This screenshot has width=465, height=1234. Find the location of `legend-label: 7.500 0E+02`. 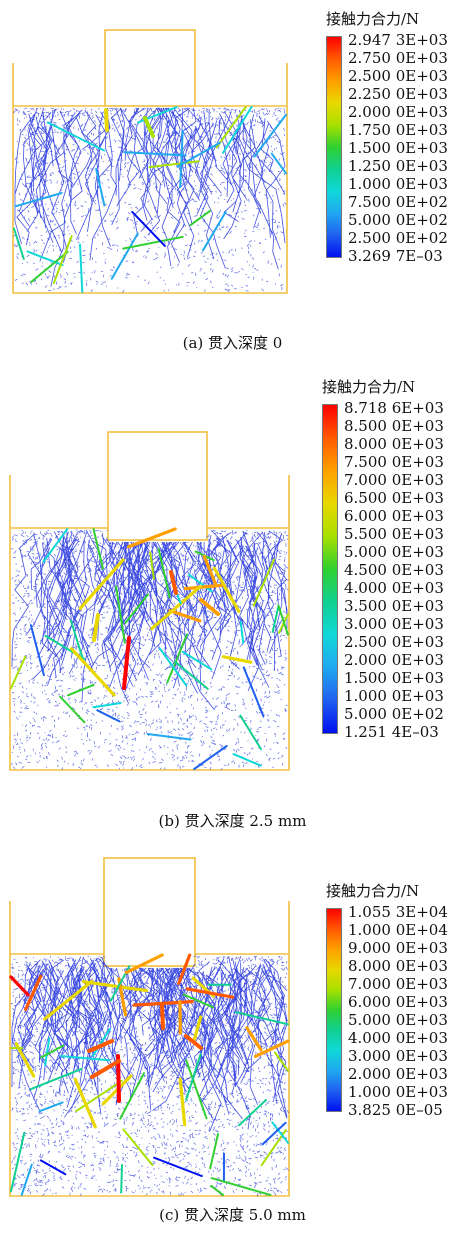

legend-label: 7.500 0E+02 is located at coordinates (398, 202).